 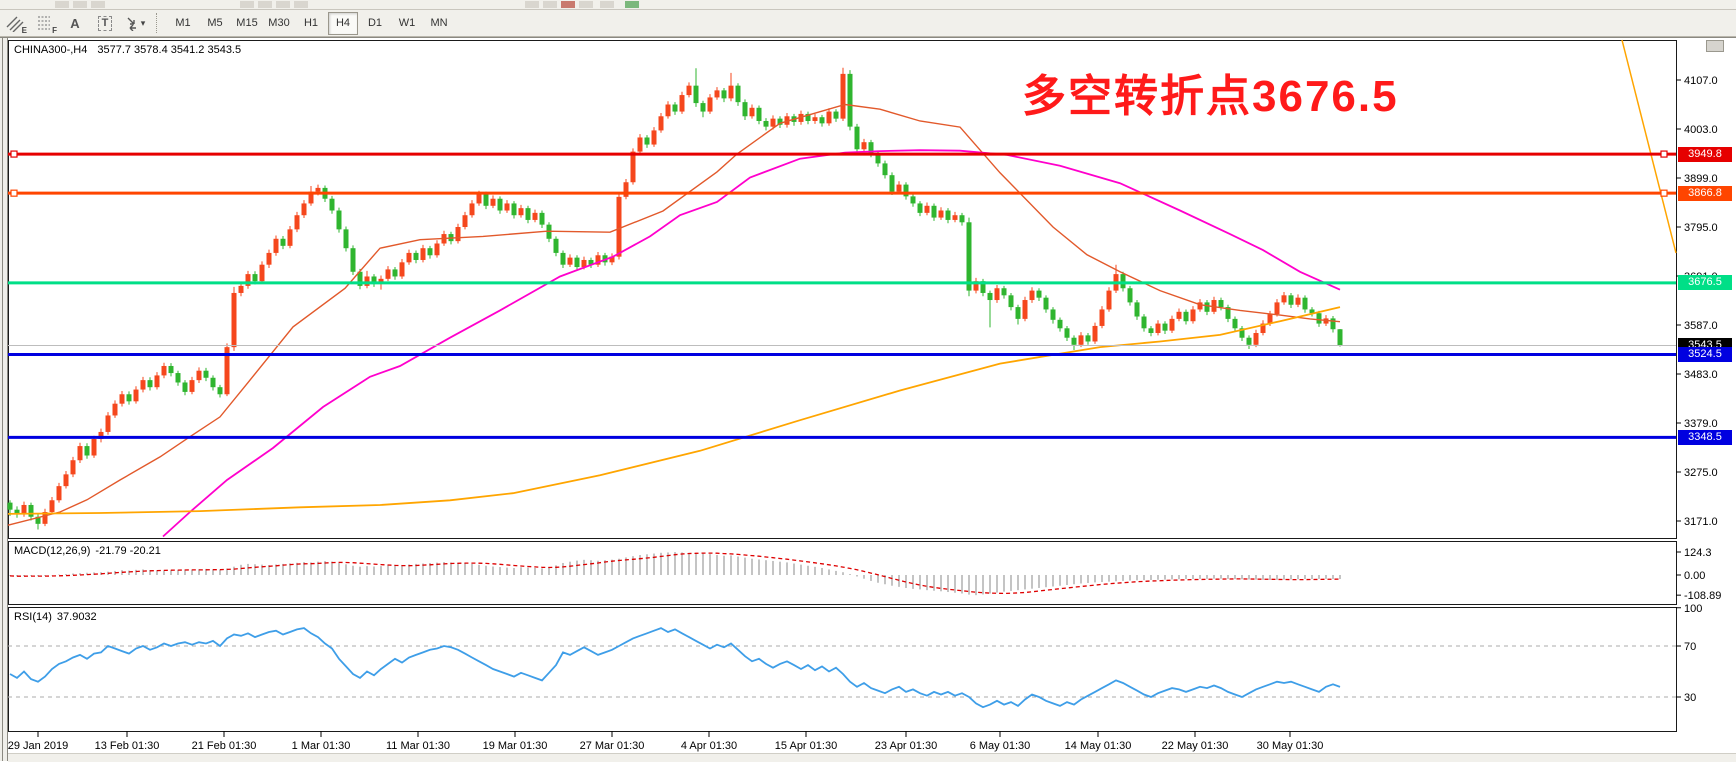 What do you see at coordinates (906, 746) in the screenshot?
I see `time-label: 23 Apr 01:30` at bounding box center [906, 746].